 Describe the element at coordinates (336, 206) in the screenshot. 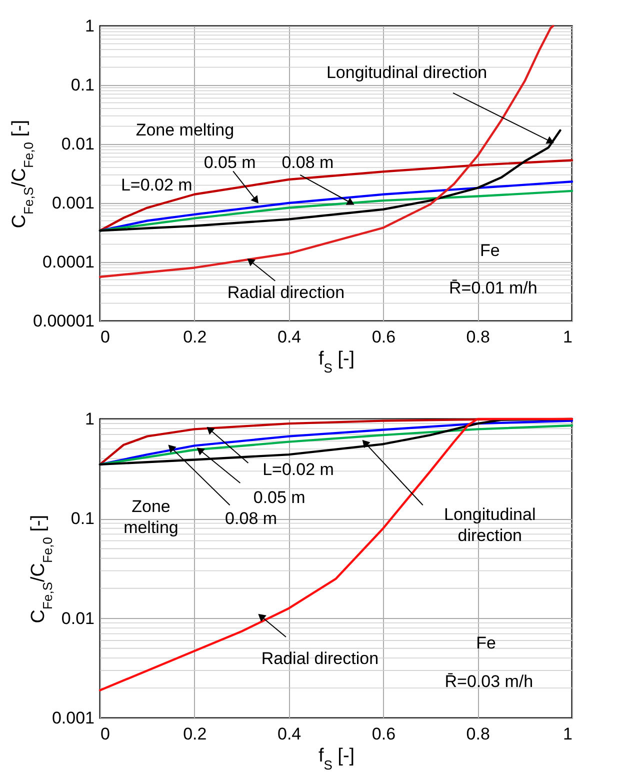

I see `line-series` at that location.